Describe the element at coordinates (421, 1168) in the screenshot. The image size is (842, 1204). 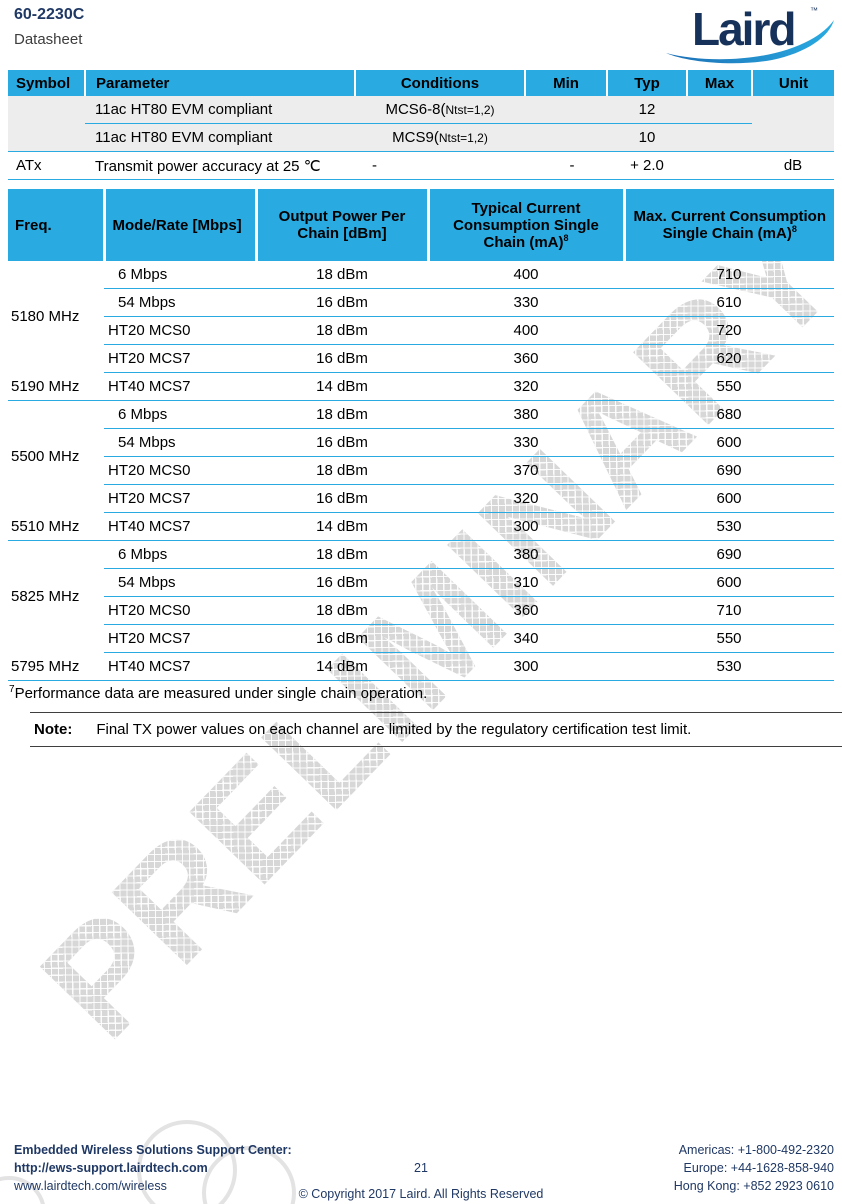
I see `page-number: 21` at that location.